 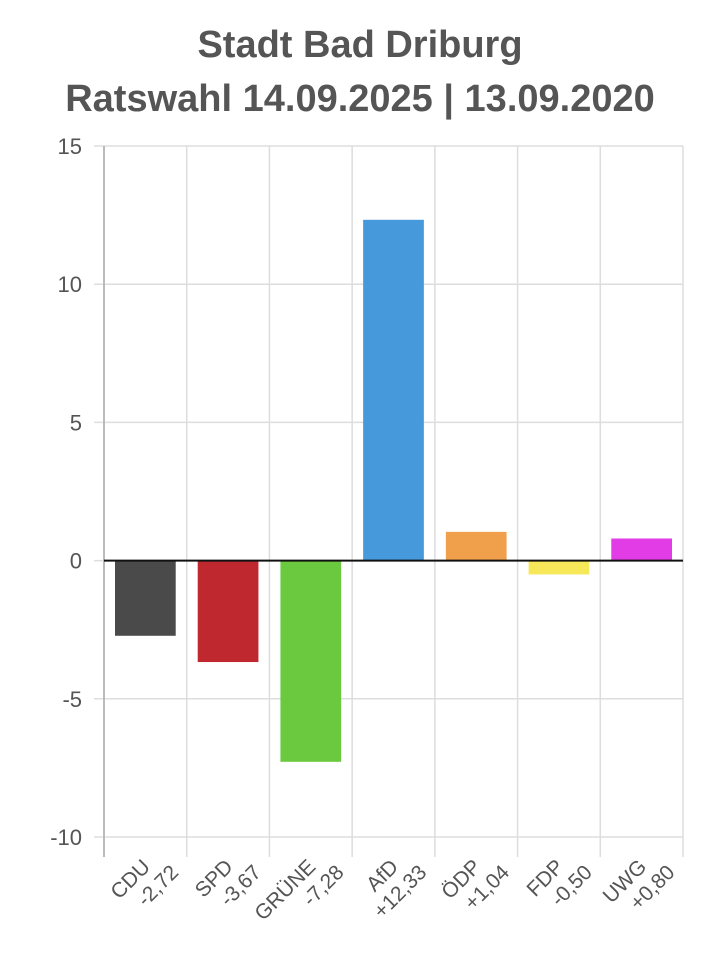 What do you see at coordinates (641, 549) in the screenshot?
I see `bar-uwg` at bounding box center [641, 549].